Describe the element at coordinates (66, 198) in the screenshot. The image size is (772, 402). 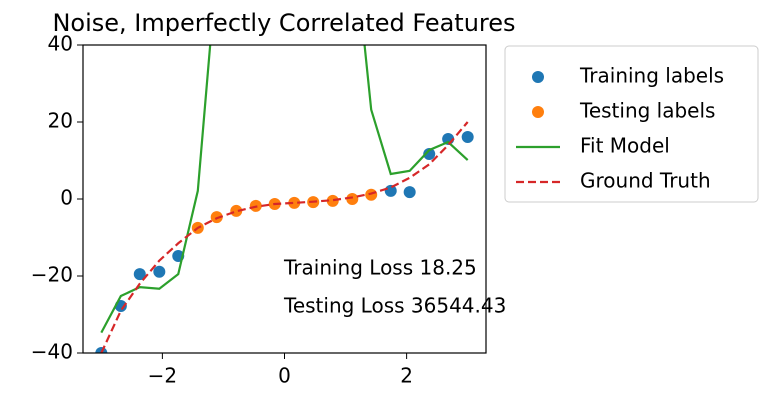
I see `y-tick-label: 0` at that location.